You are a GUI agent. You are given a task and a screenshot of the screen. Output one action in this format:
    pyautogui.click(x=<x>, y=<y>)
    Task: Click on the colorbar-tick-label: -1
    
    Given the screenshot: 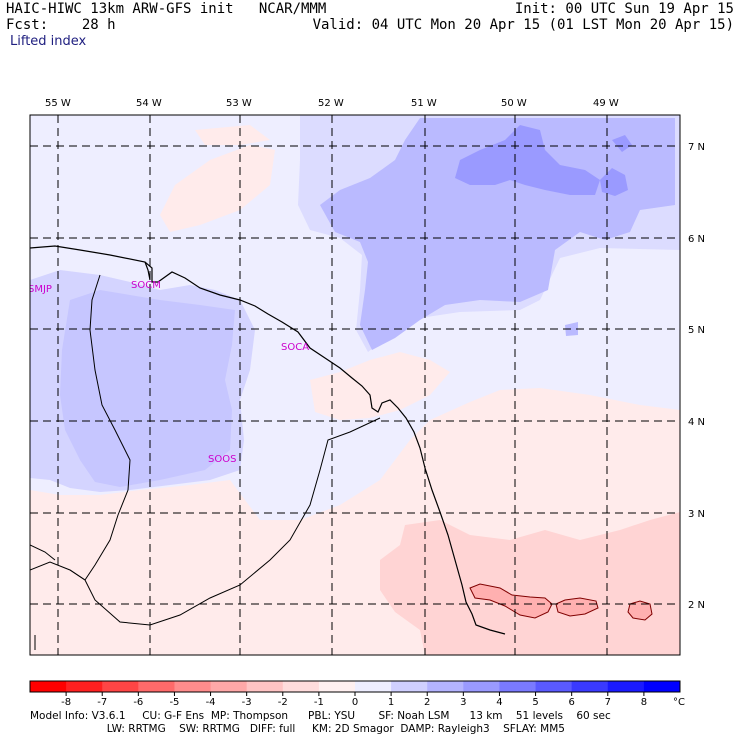 What is the action you would take?
    pyautogui.click(x=319, y=702)
    